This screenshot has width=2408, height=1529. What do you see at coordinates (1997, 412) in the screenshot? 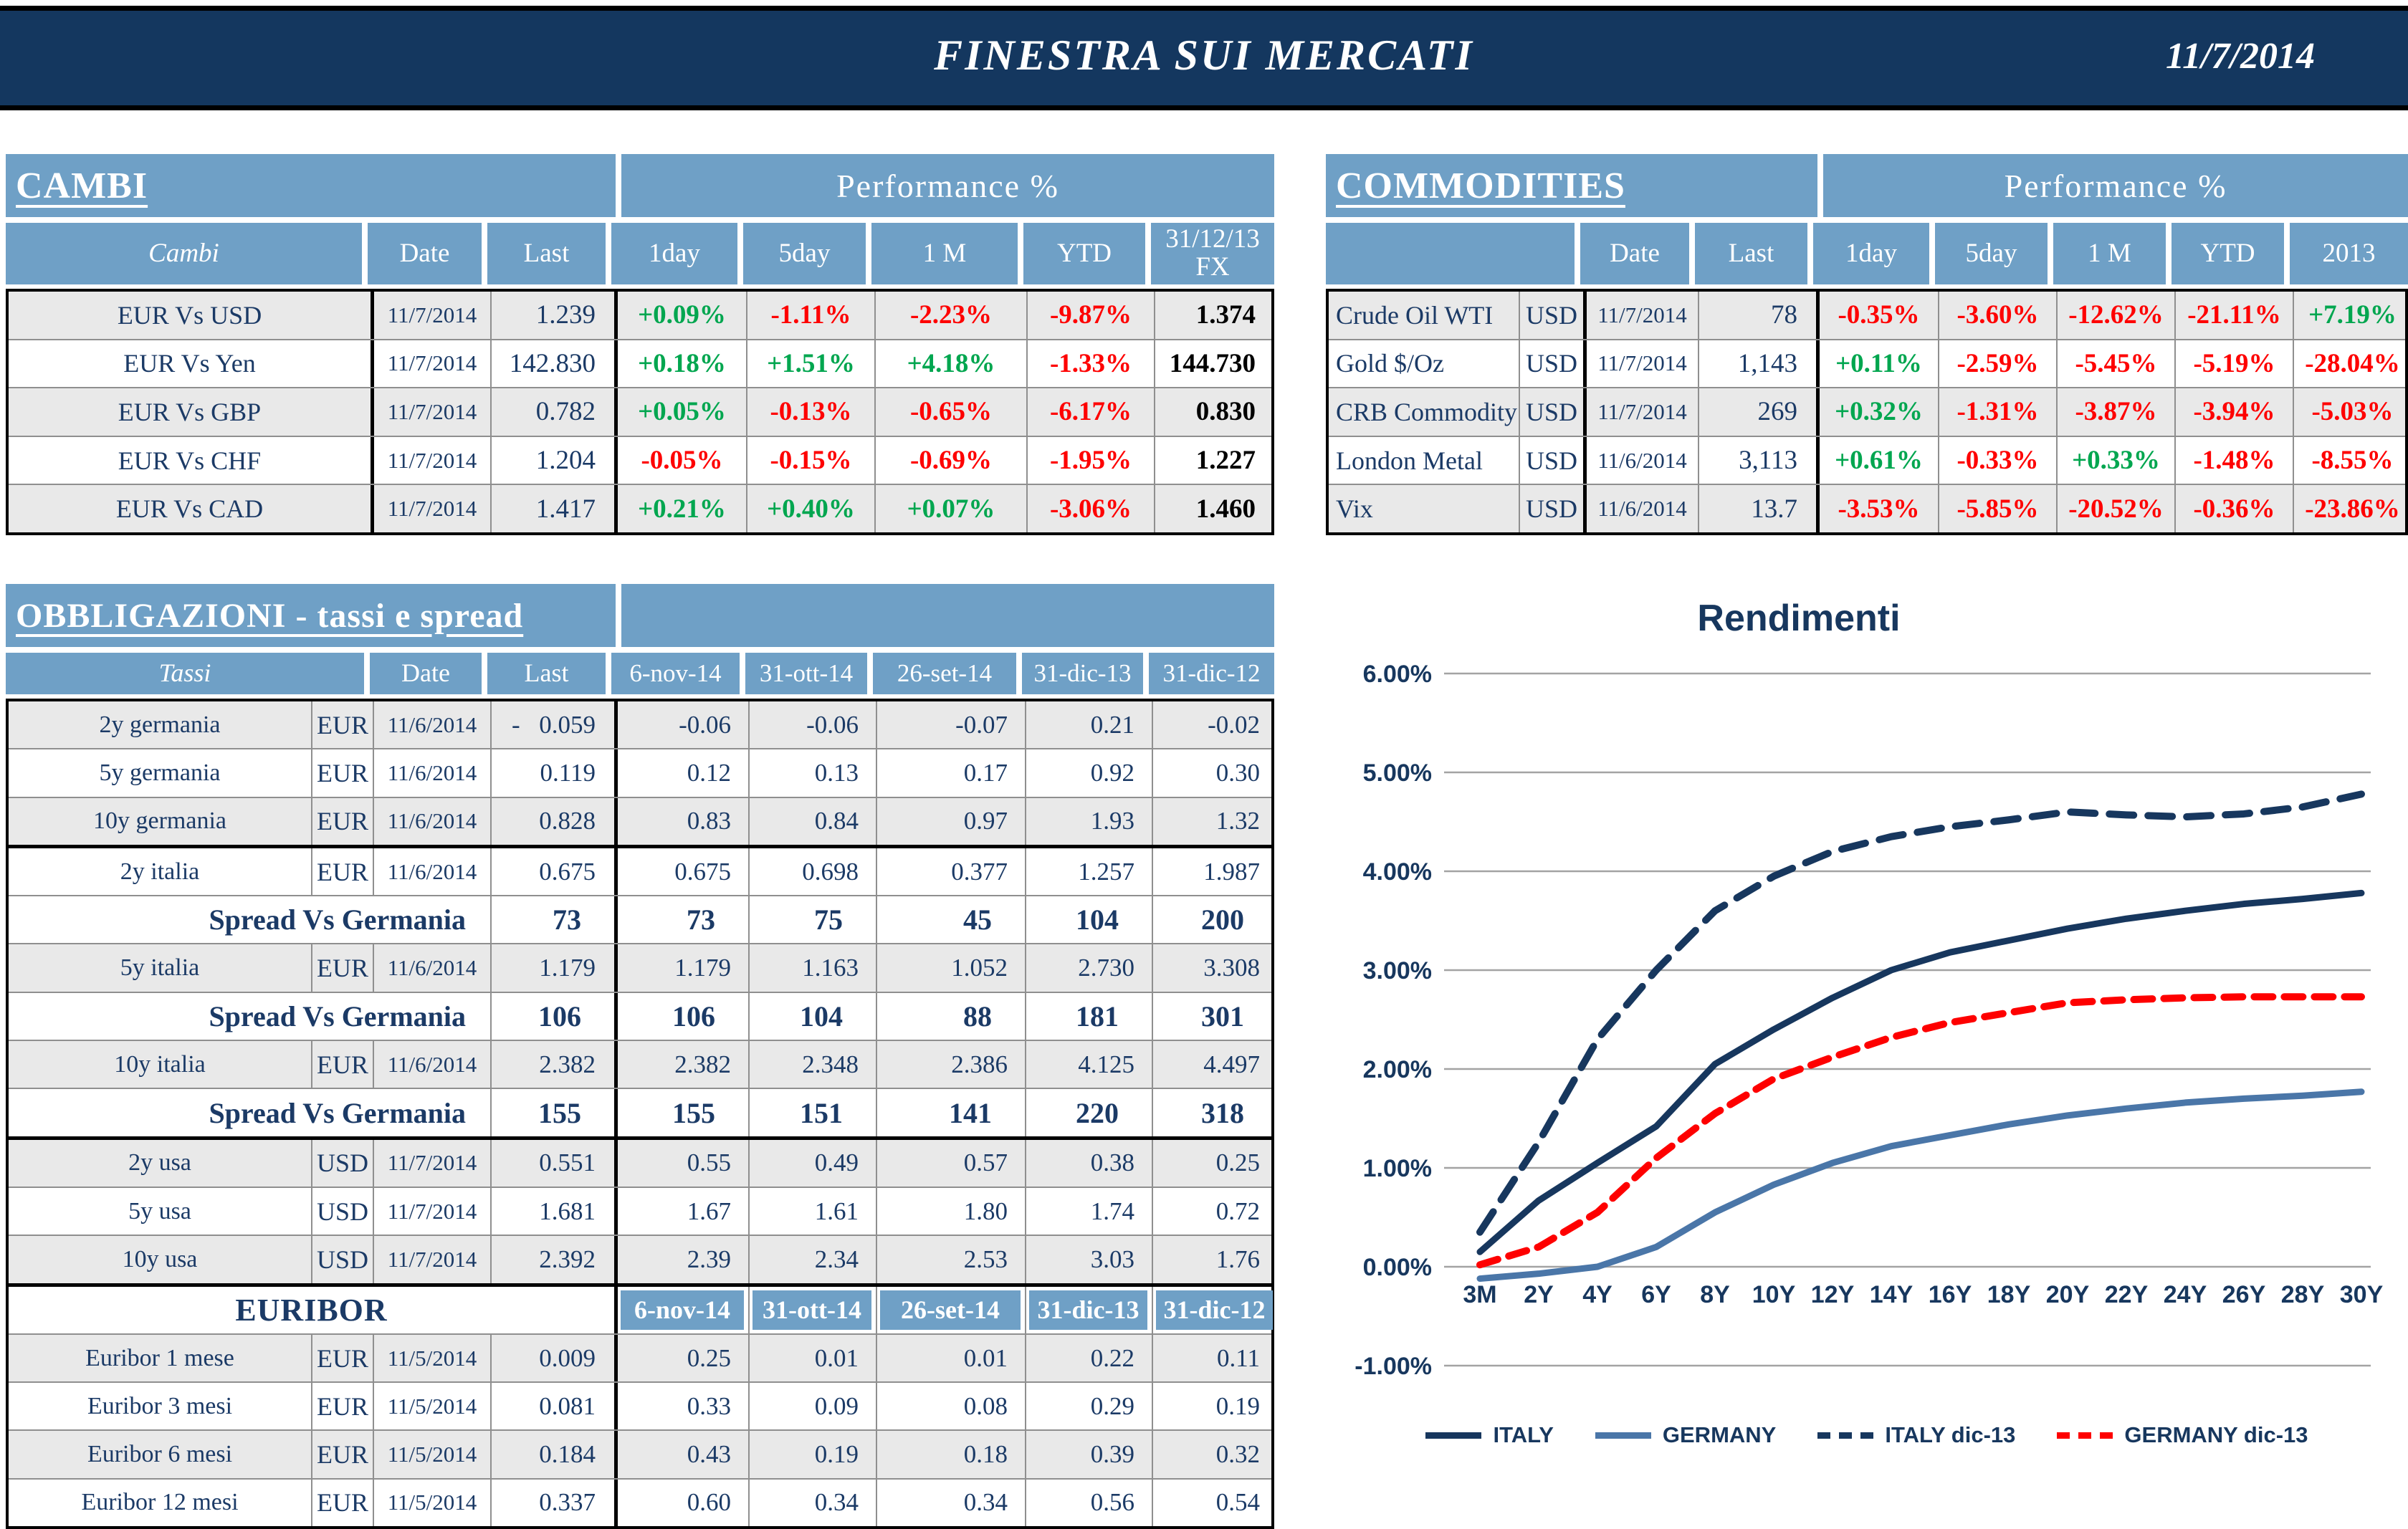
I see `cell-perf: -1.31%` at bounding box center [1997, 412].